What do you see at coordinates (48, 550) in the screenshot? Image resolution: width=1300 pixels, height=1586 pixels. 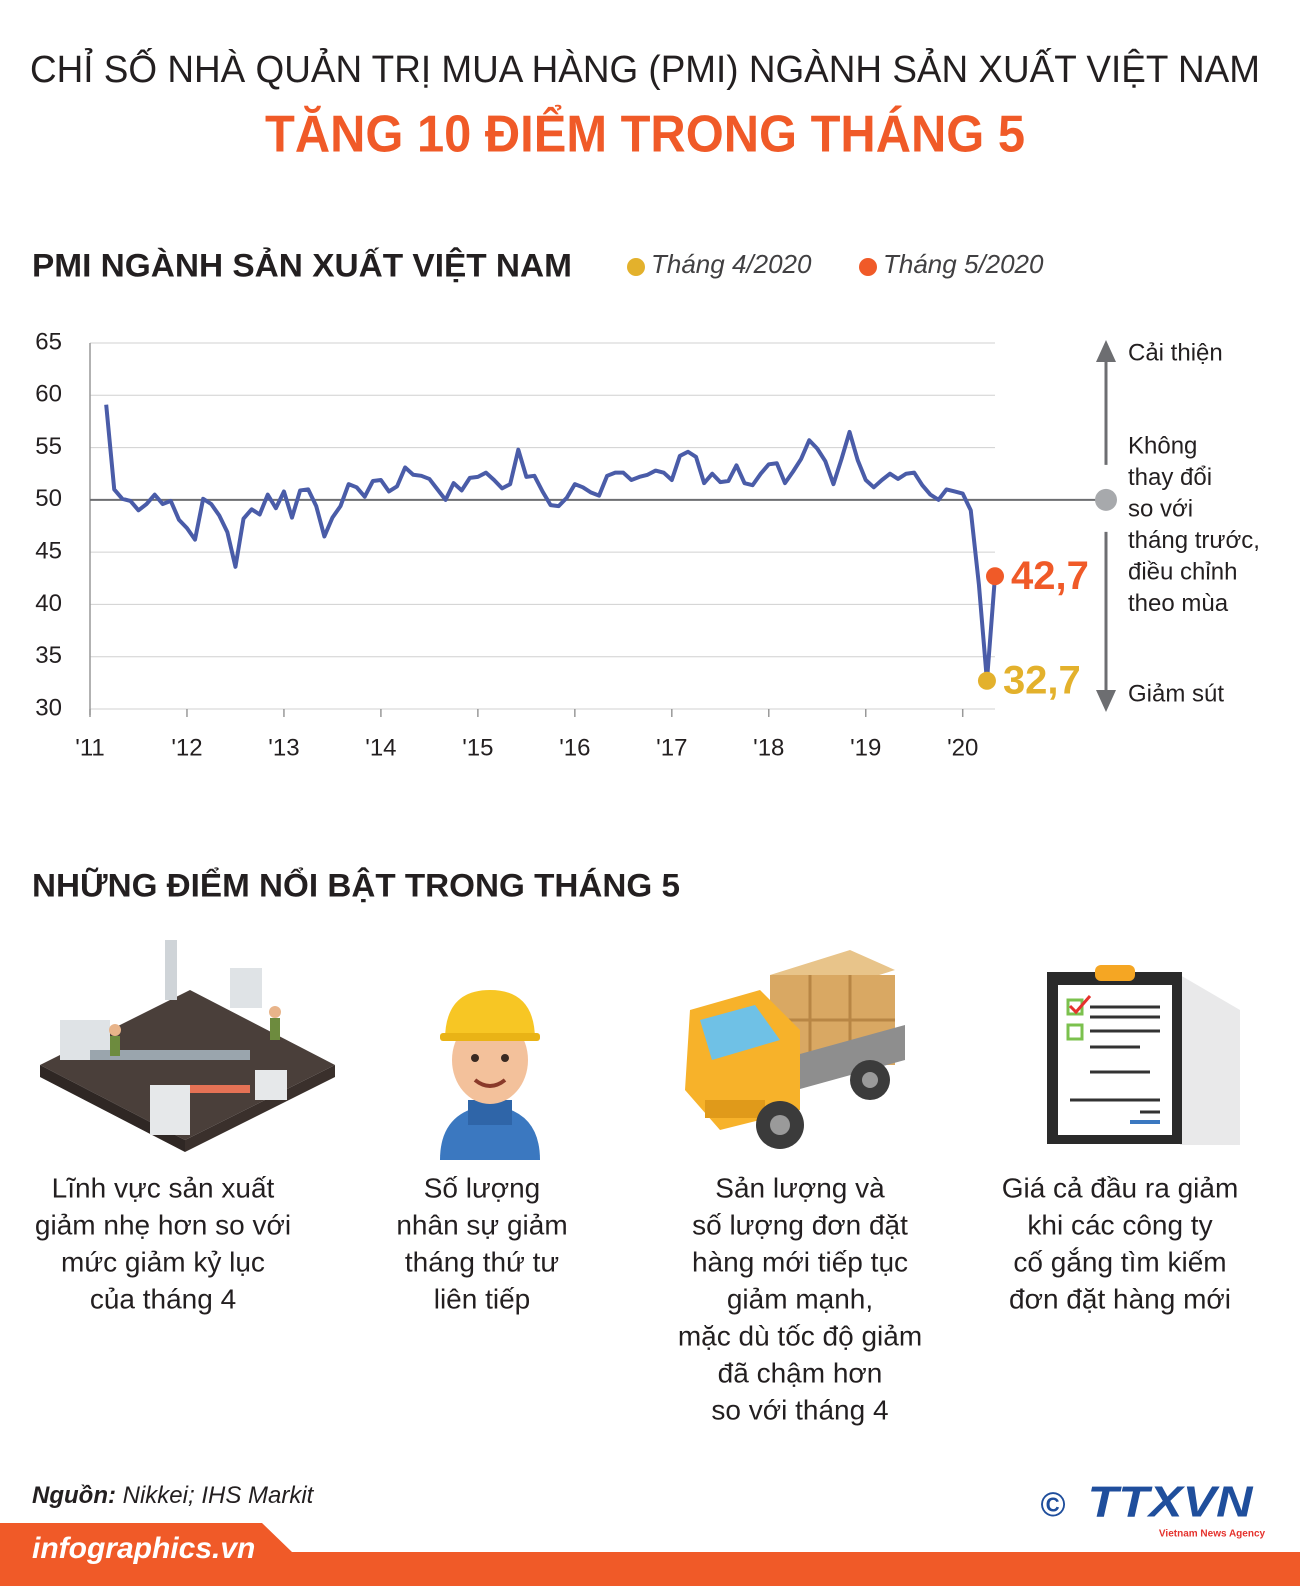 I see `y-tick-label: 45` at bounding box center [48, 550].